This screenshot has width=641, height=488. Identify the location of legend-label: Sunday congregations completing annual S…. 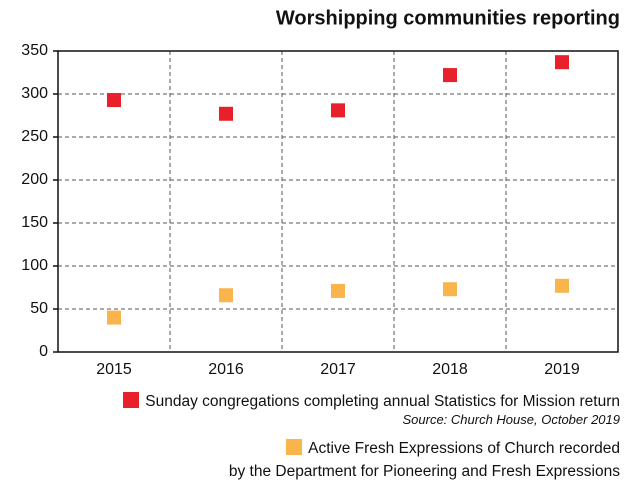
(382, 401).